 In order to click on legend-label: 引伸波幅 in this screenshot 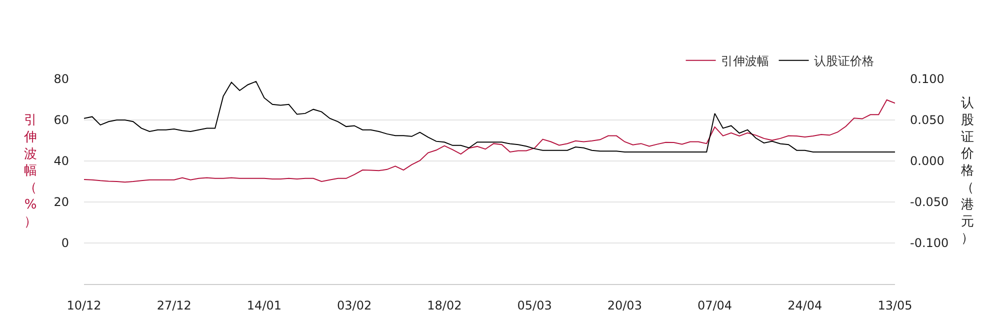, I will do `click(744, 61)`.